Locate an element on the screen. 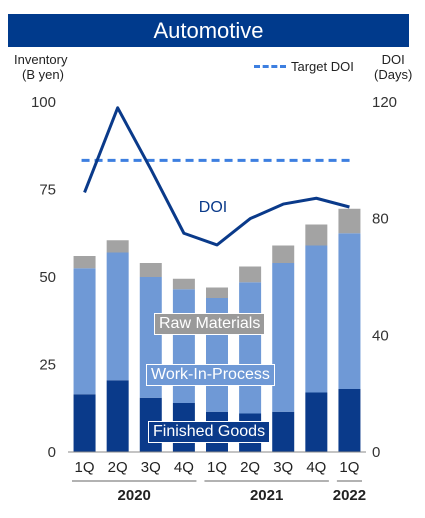 The width and height of the screenshot is (425, 518). right-axis-label: DOI (Days) is located at coordinates (393, 67).